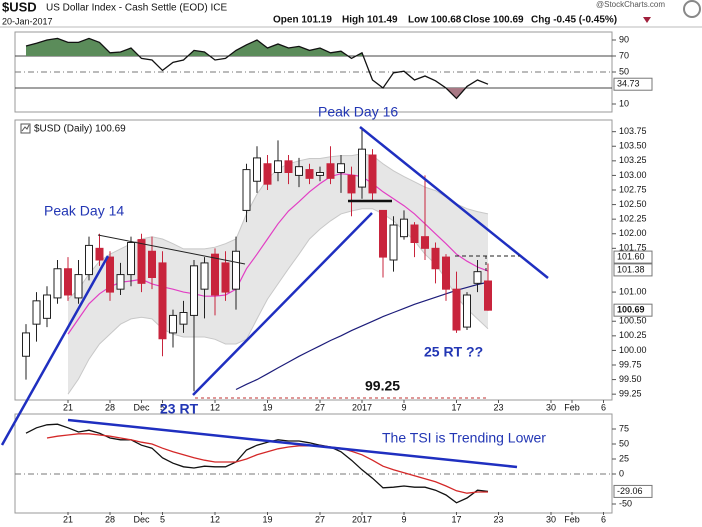 Image resolution: width=702 pixels, height=527 pixels. Describe the element at coordinates (633, 248) in the screenshot. I see `y-tick-label: 101.75` at that location.